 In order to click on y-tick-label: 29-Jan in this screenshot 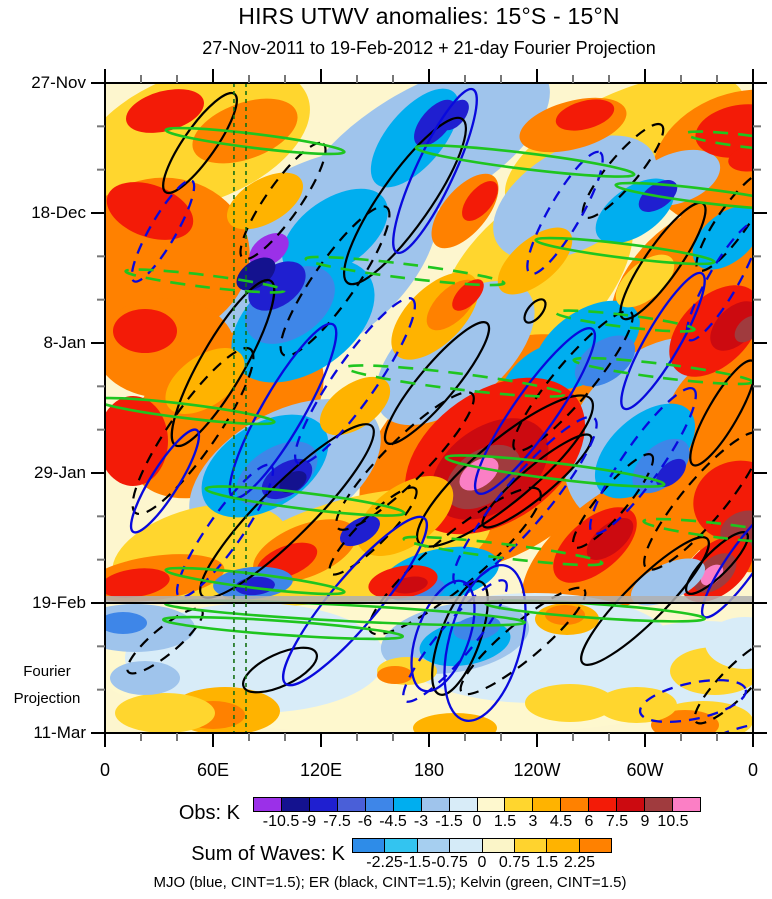, I will do `click(60, 472)`.